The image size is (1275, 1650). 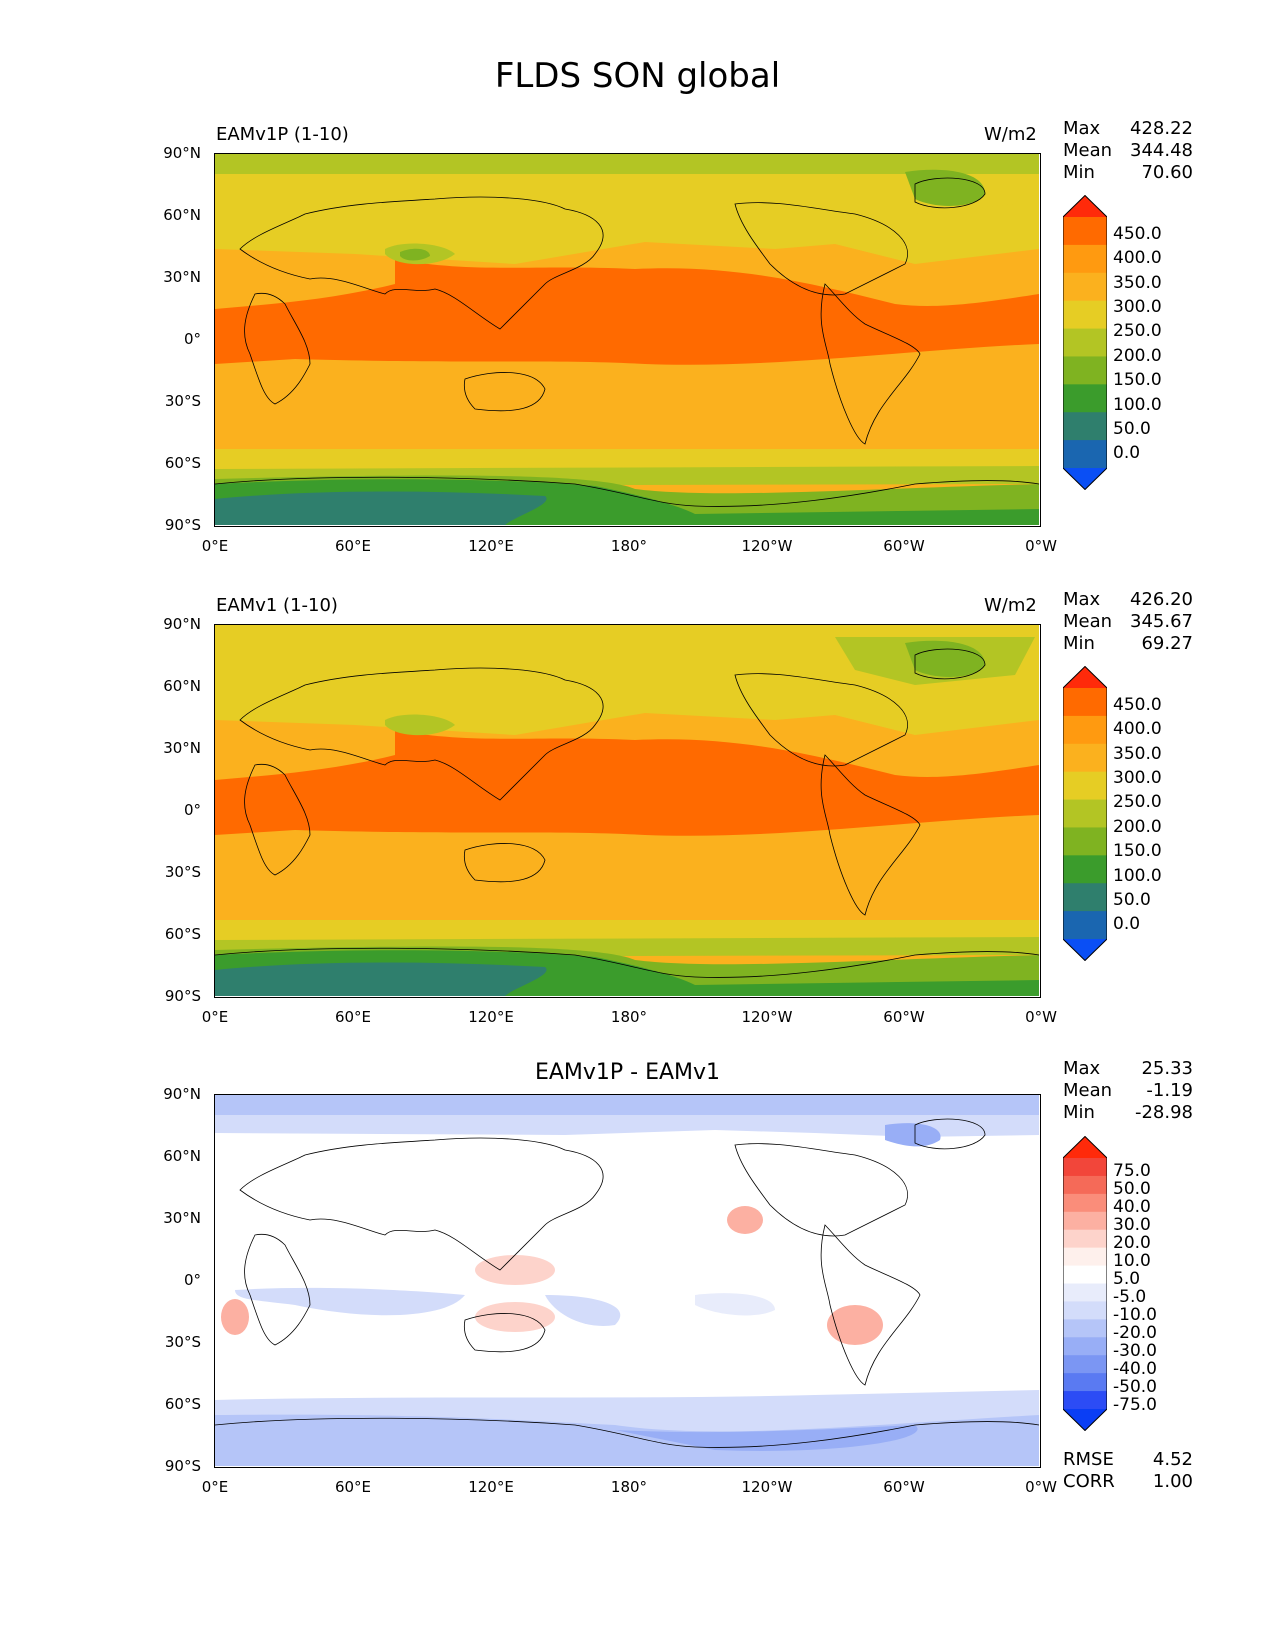 I want to click on stat-max-value: 426.20, so click(x=1161, y=599).